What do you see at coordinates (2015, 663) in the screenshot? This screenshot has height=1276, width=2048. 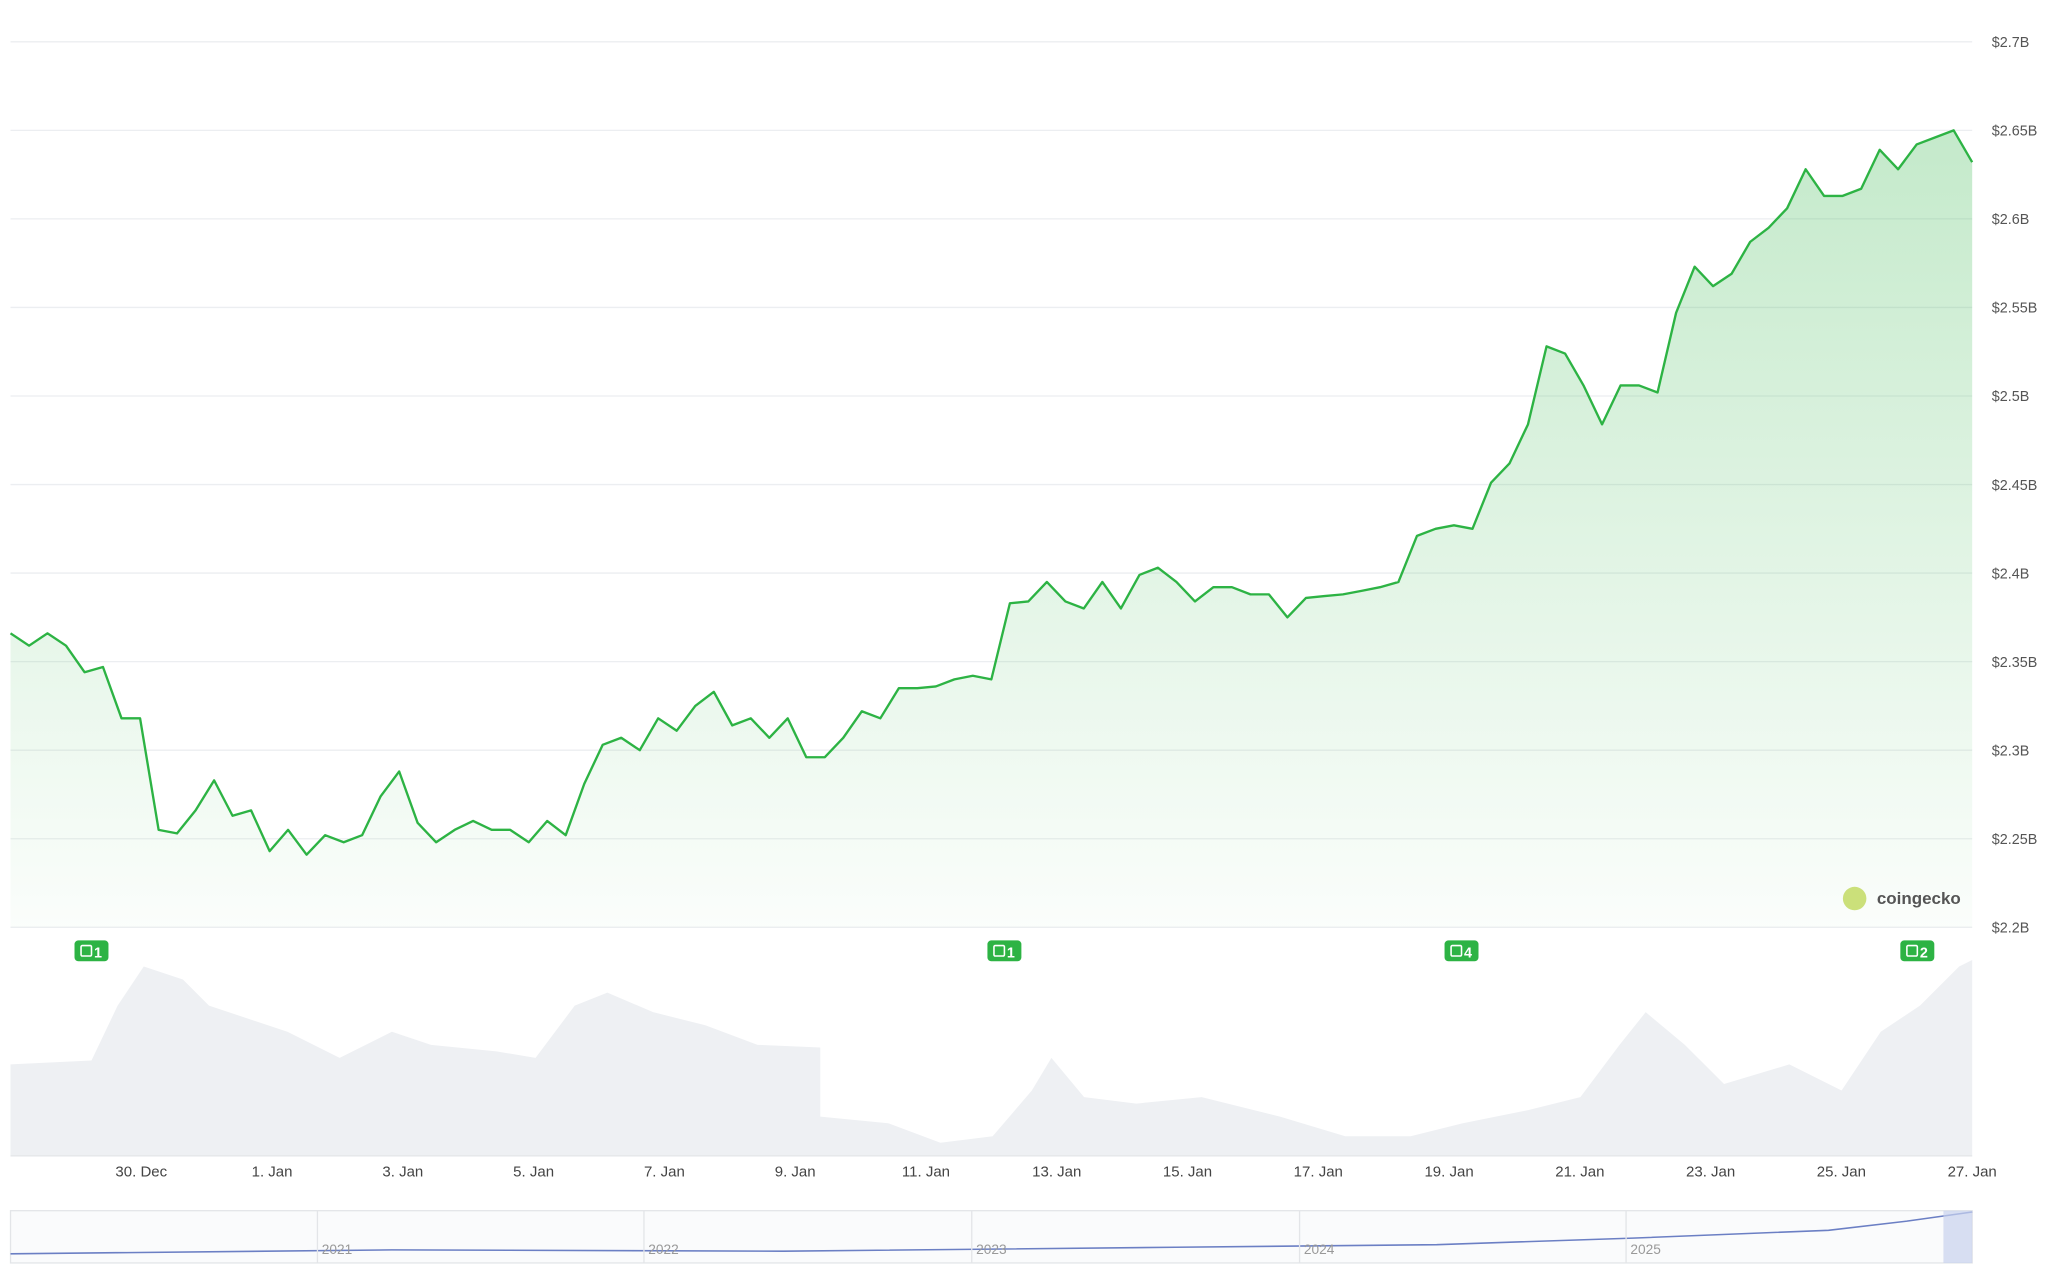 I see `y-tick-label: $2.35B` at bounding box center [2015, 663].